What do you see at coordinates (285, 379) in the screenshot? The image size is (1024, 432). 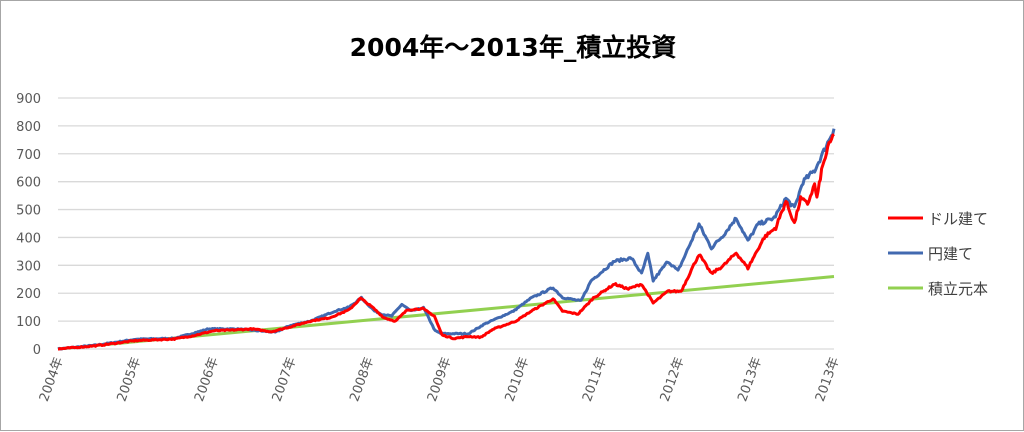 I see `x-tick-label: 2007年` at bounding box center [285, 379].